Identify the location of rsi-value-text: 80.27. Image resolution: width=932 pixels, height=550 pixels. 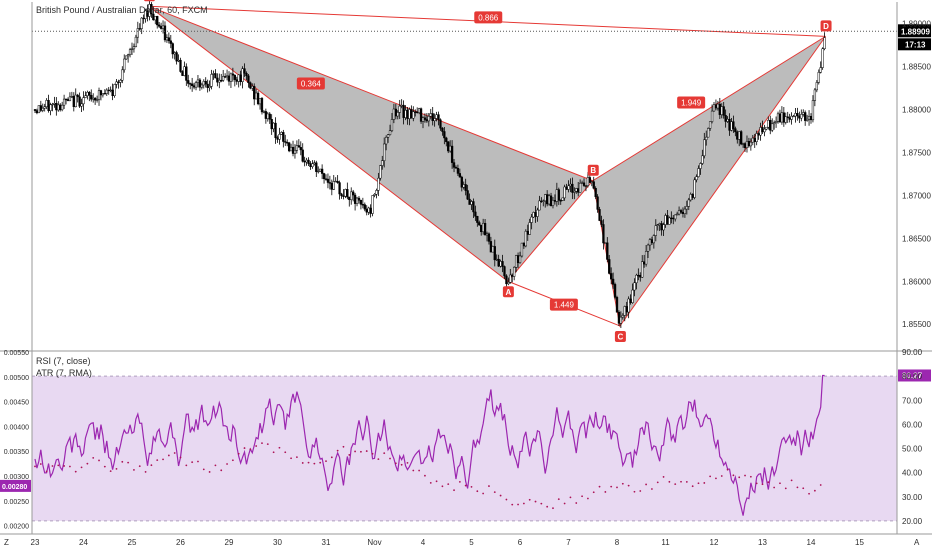
(912, 375).